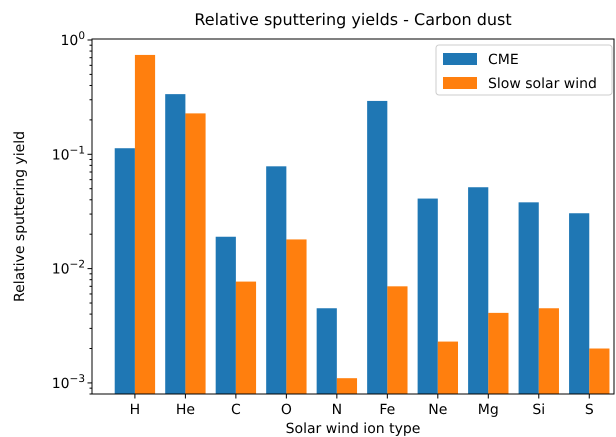  I want to click on x-tick-label: Mg, so click(488, 410).